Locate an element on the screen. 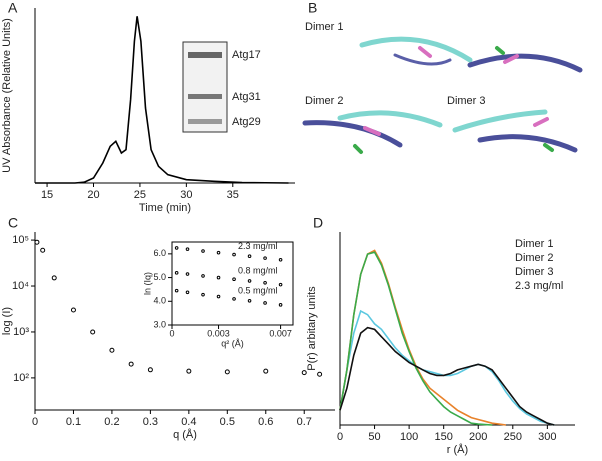 Image resolution: width=602 pixels, height=461 pixels. ribbons is located at coordinates (442, 95).